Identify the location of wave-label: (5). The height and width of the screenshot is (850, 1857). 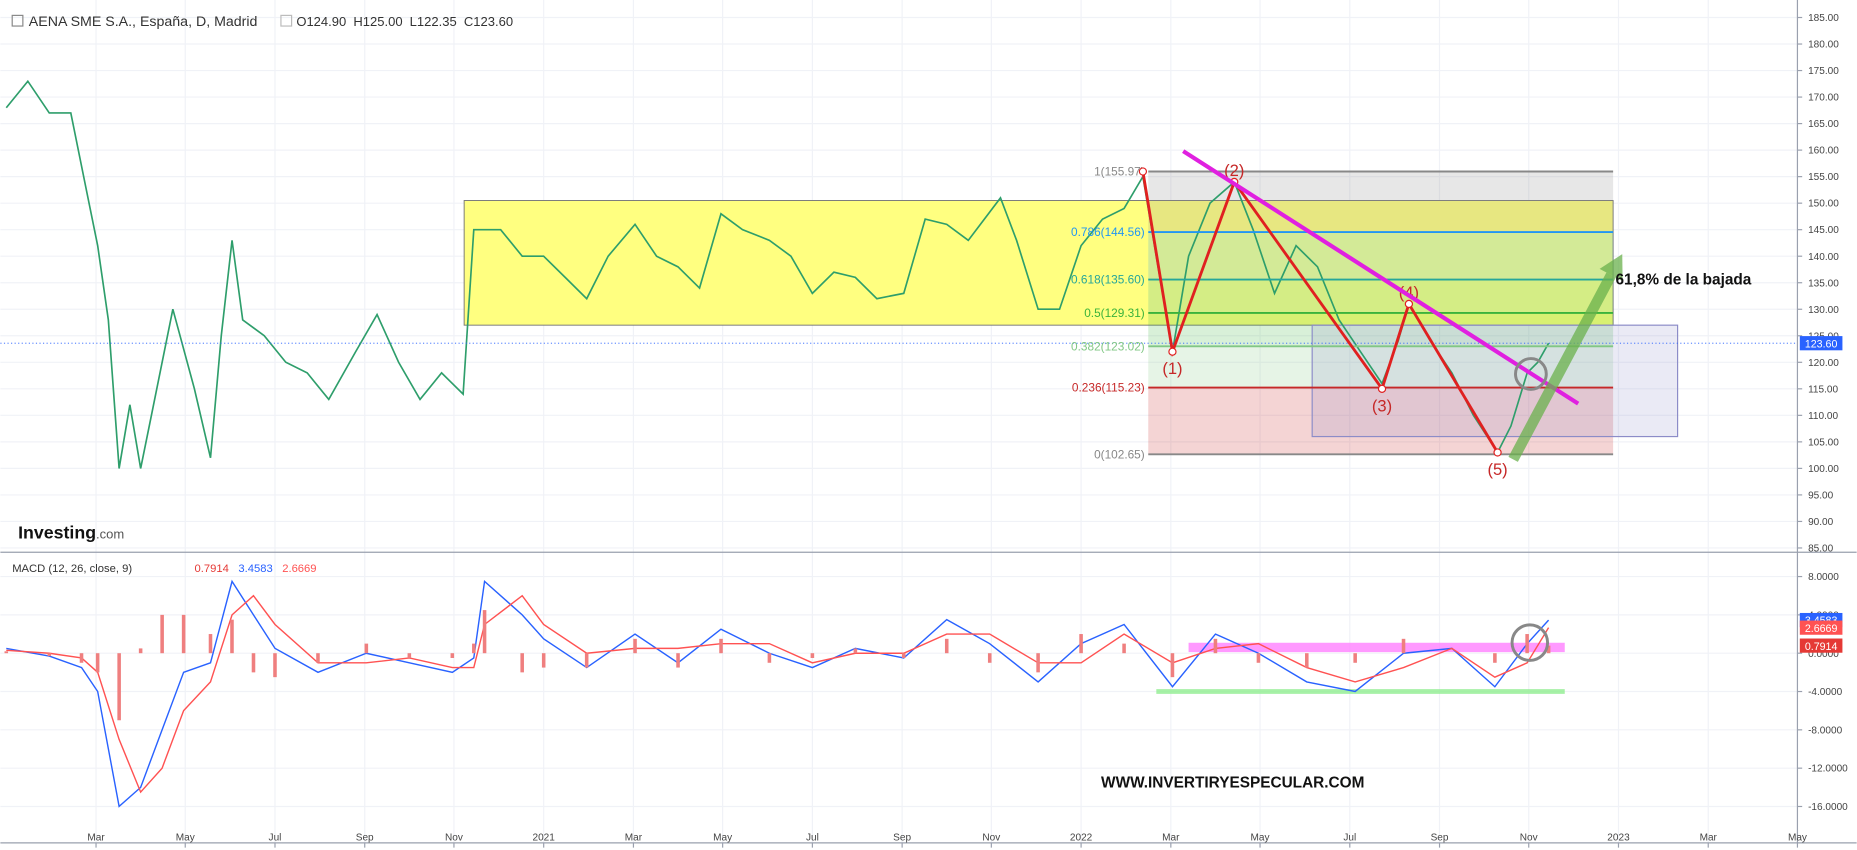
(1497, 469).